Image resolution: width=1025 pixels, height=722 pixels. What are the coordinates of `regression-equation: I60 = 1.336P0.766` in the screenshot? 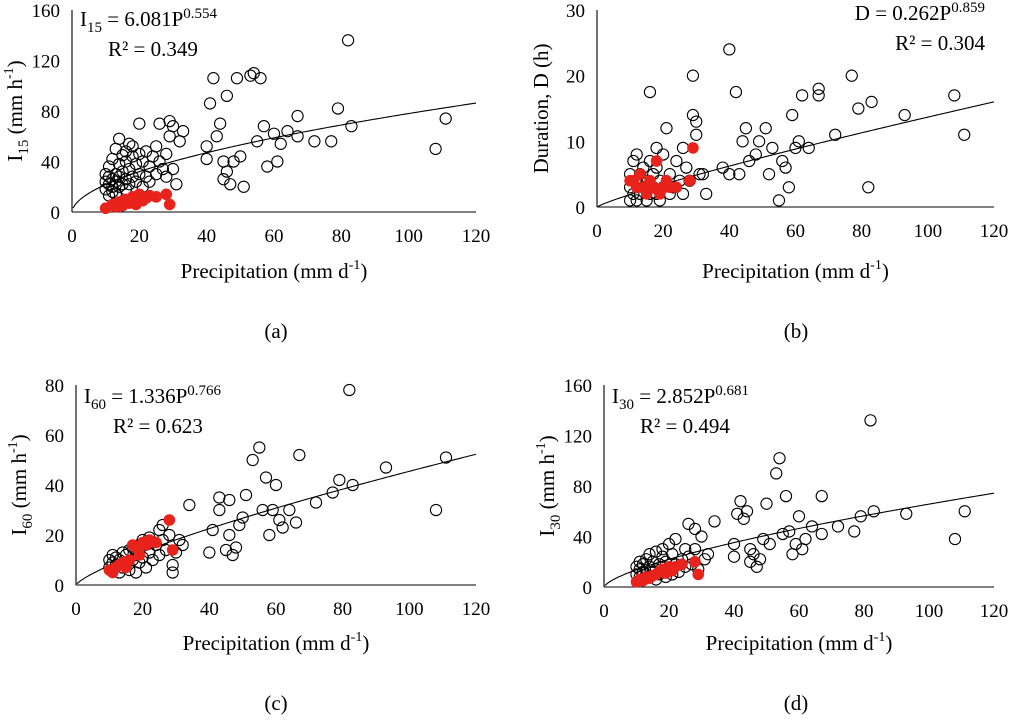 It's located at (153, 398).